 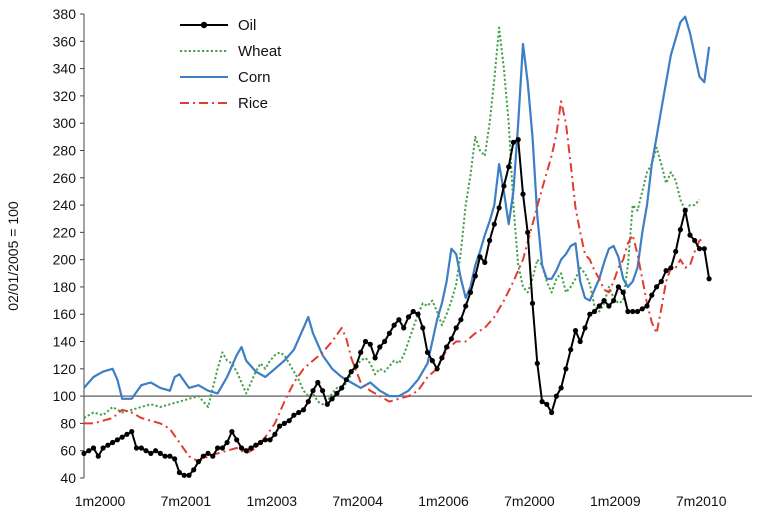 What do you see at coordinates (247, 25) in the screenshot?
I see `legend-label-oil: Oil` at bounding box center [247, 25].